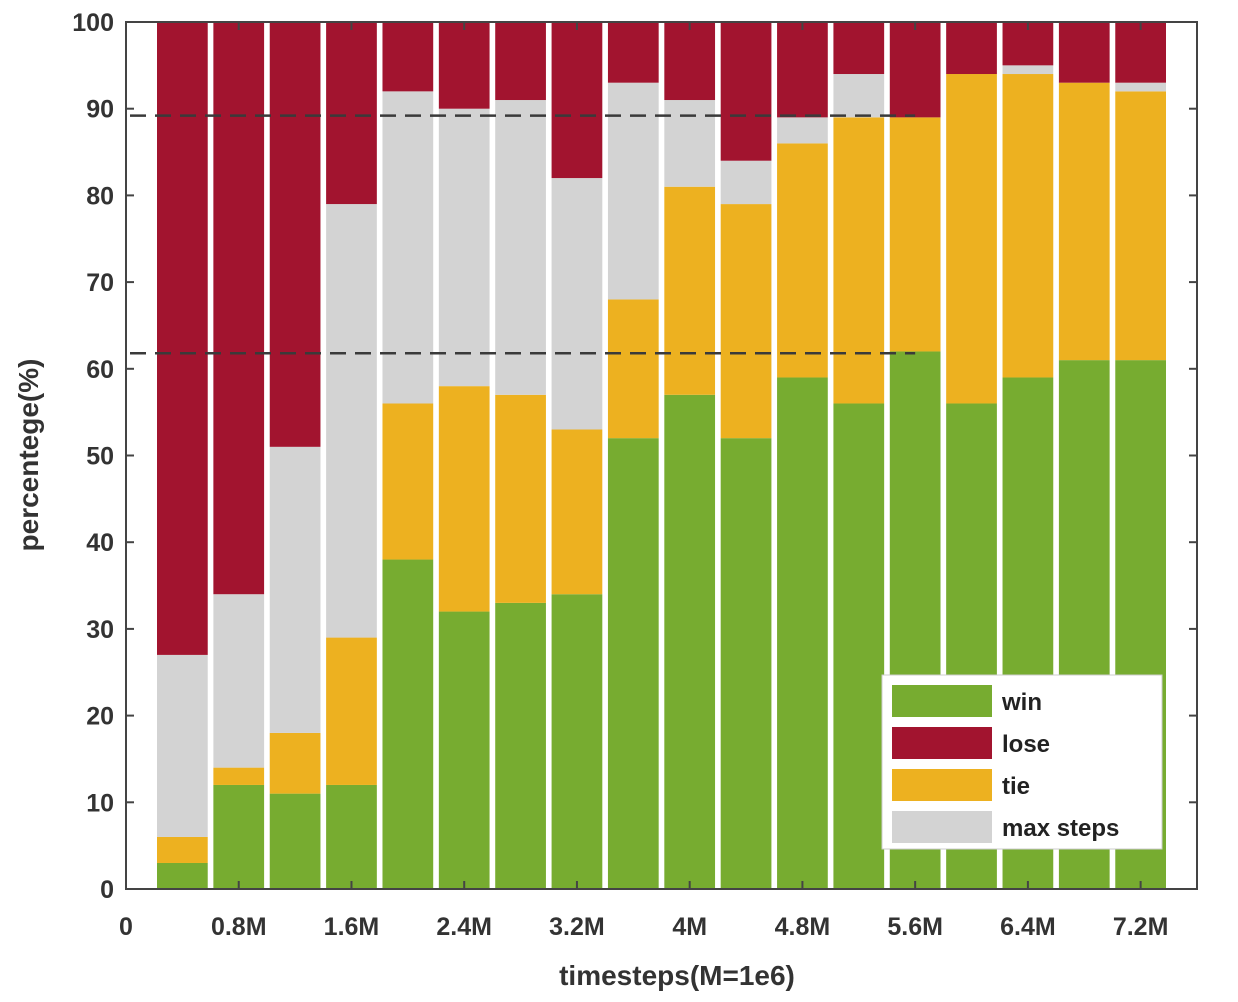  I want to click on x-tick-label: 6.4M, so click(1028, 927).